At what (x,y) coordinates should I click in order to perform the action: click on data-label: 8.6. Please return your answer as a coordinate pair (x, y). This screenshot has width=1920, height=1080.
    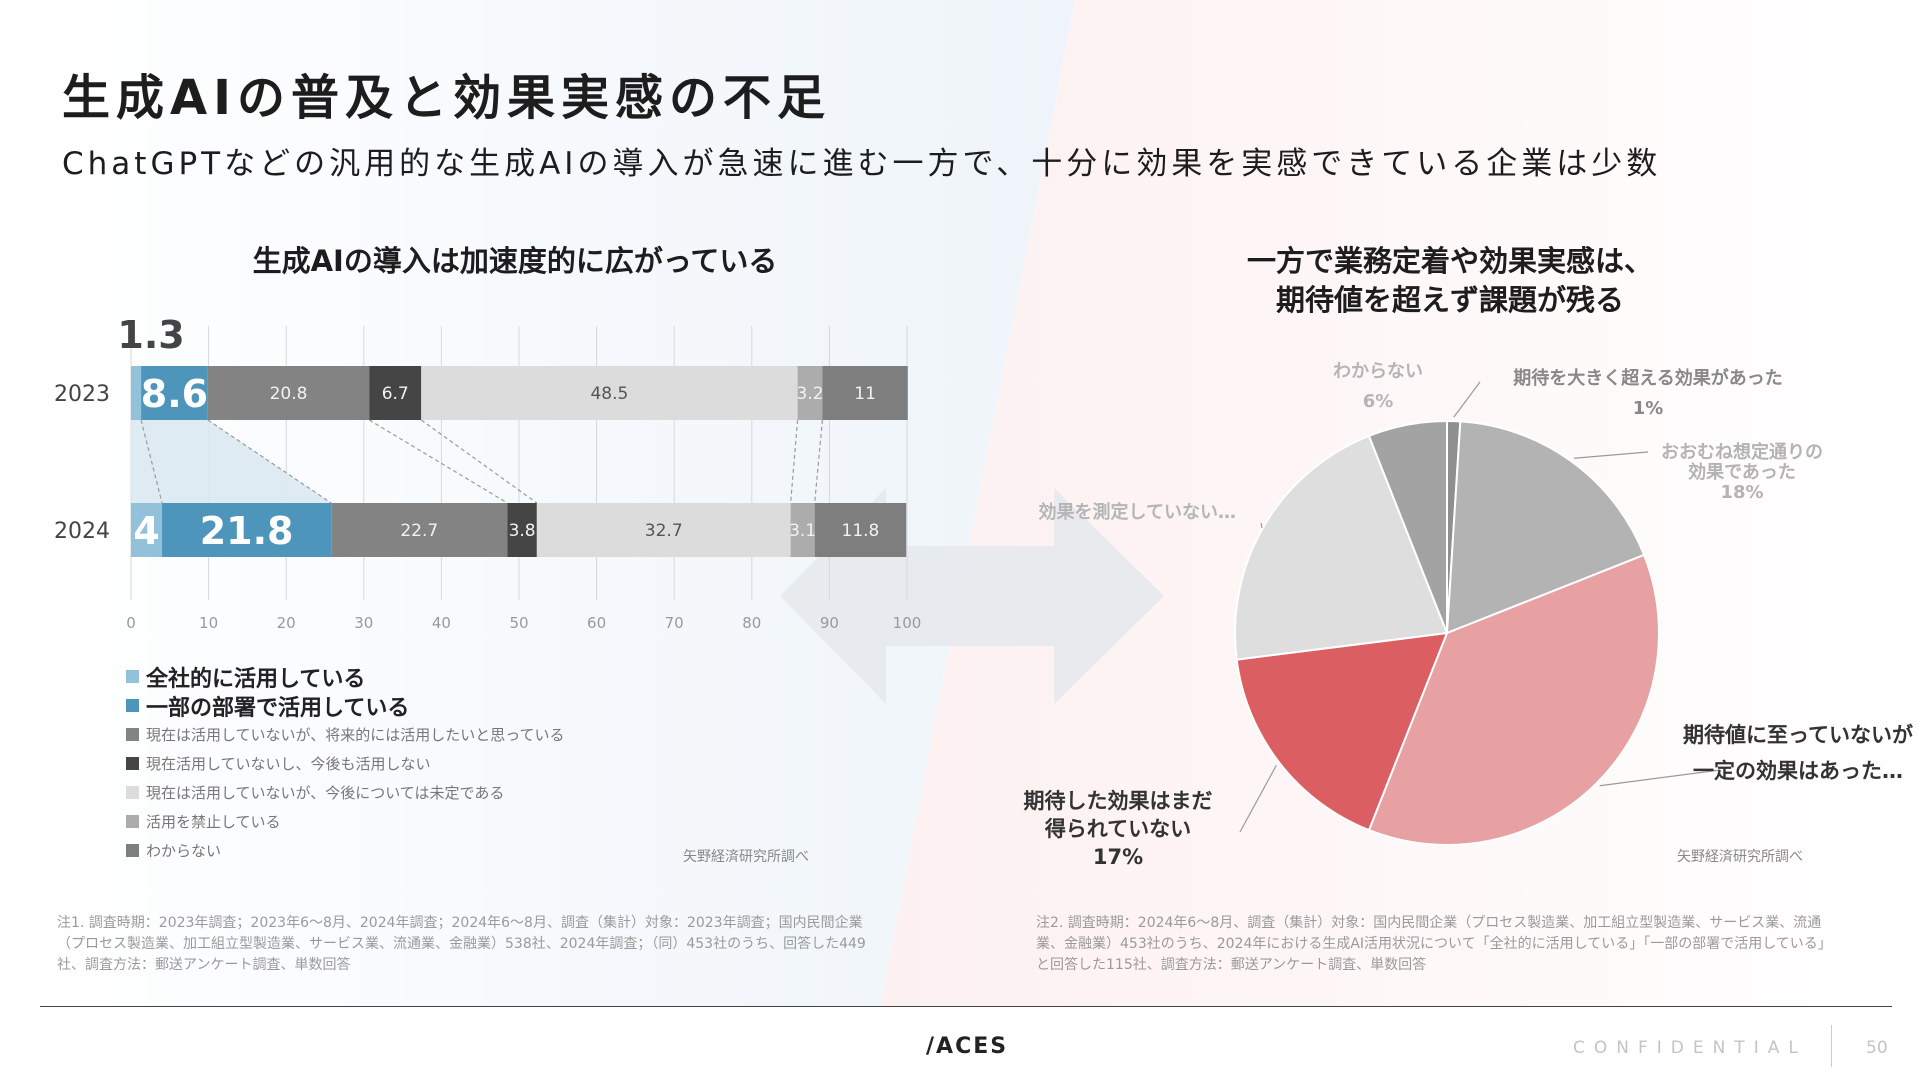
    Looking at the image, I should click on (174, 394).